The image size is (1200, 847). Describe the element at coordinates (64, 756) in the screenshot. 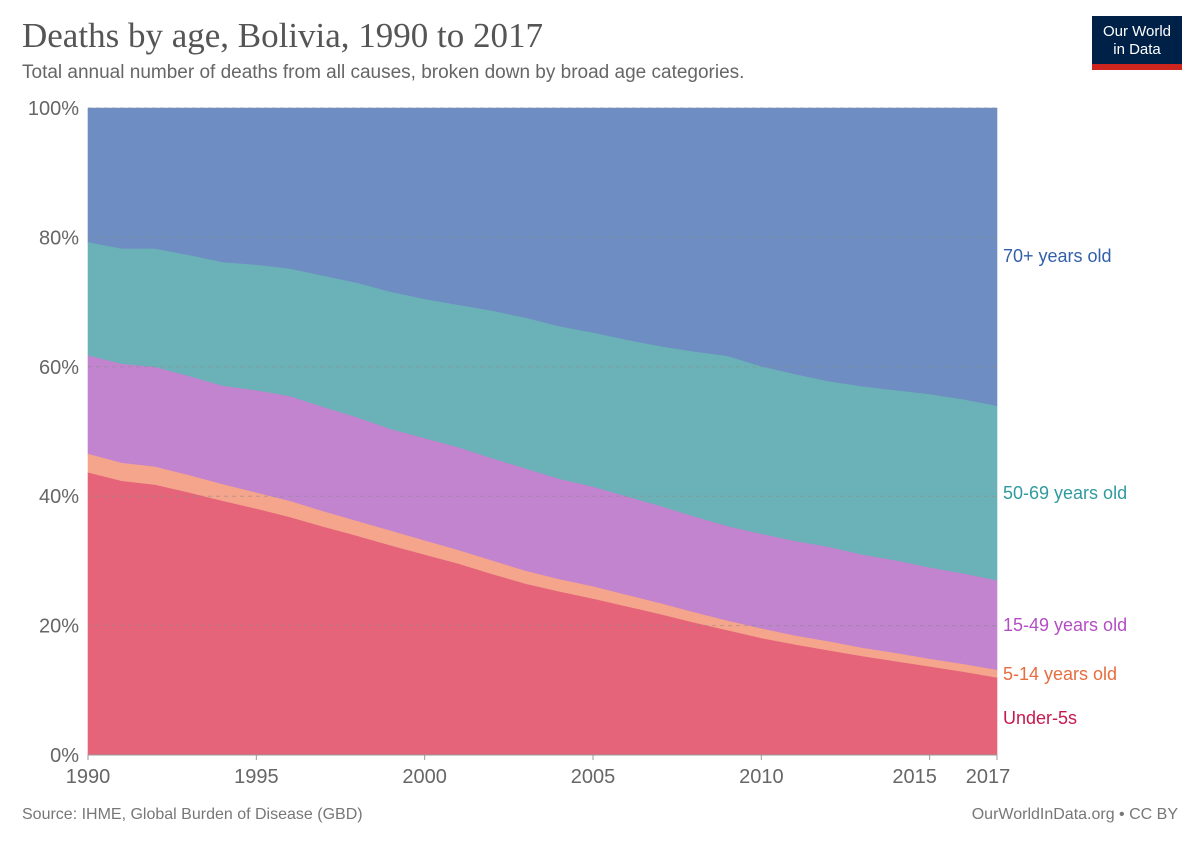

I see `y-tick-label: 0%` at that location.